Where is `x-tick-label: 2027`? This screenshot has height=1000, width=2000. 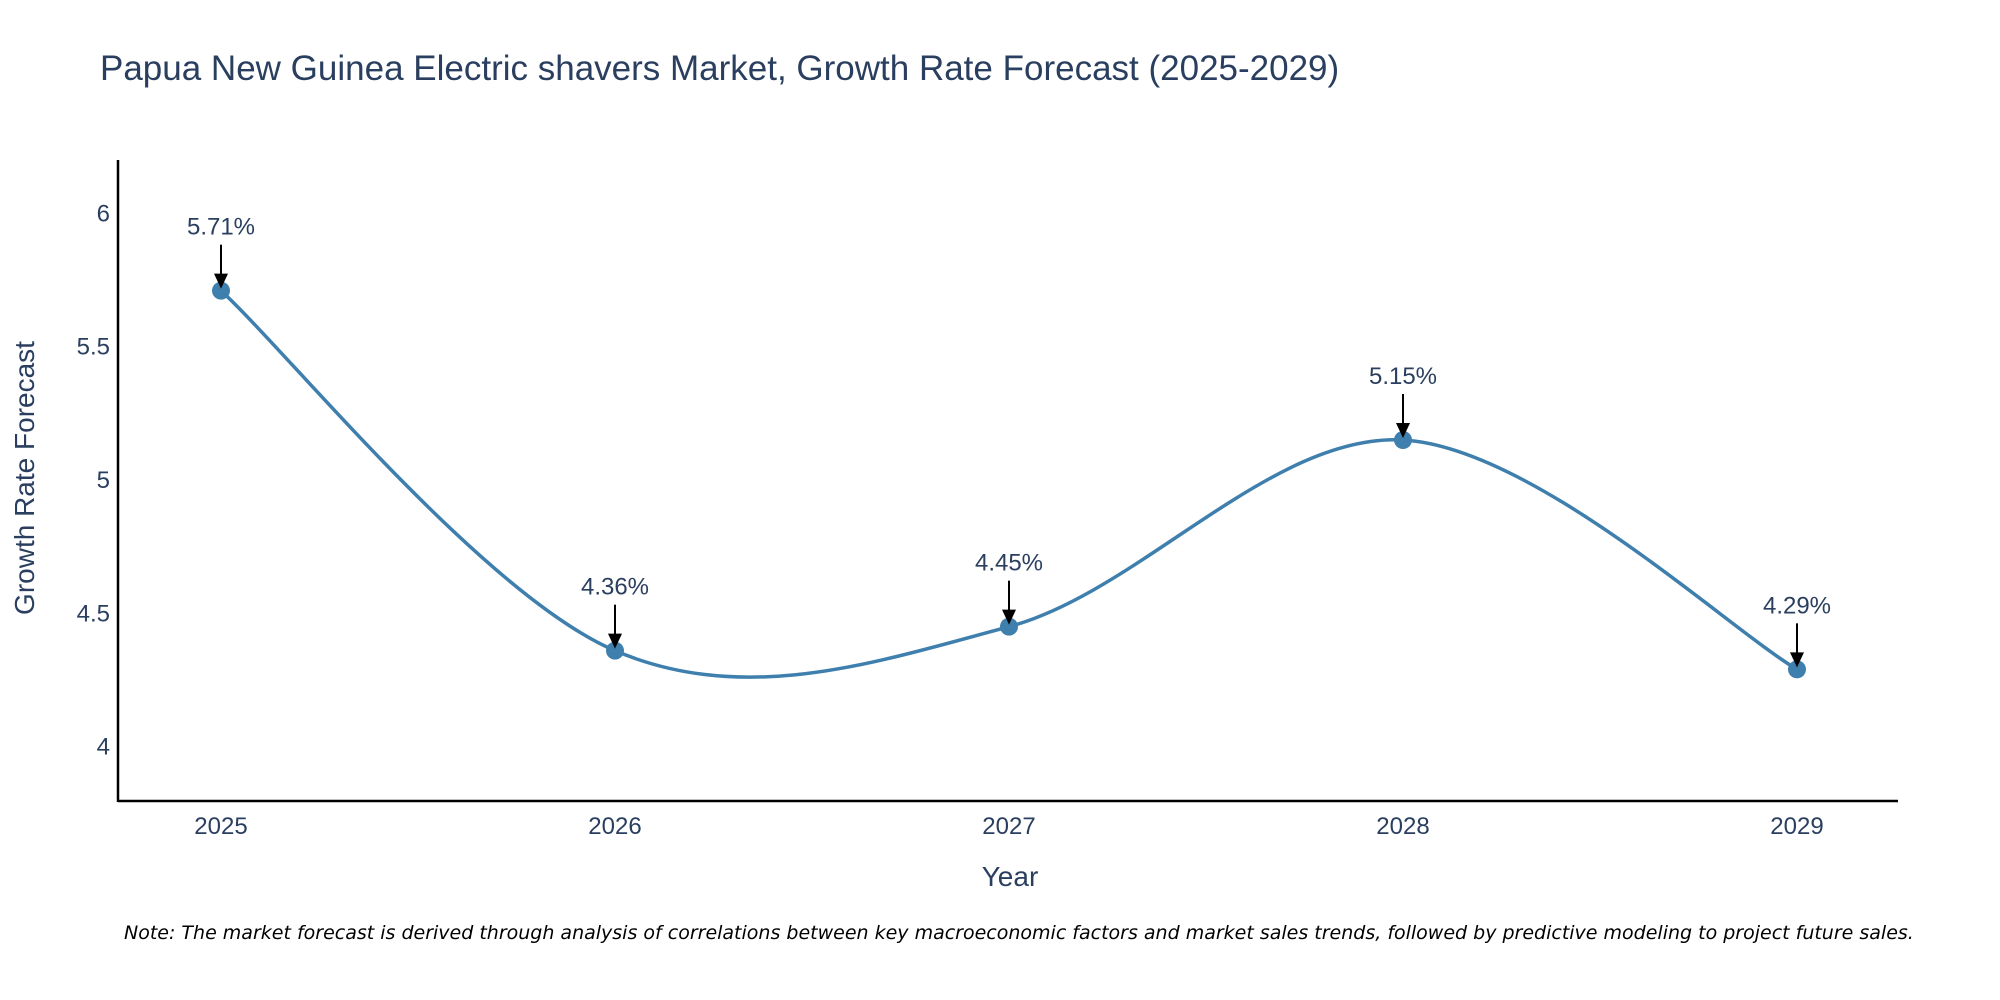
x-tick-label: 2027 is located at coordinates (1008, 826).